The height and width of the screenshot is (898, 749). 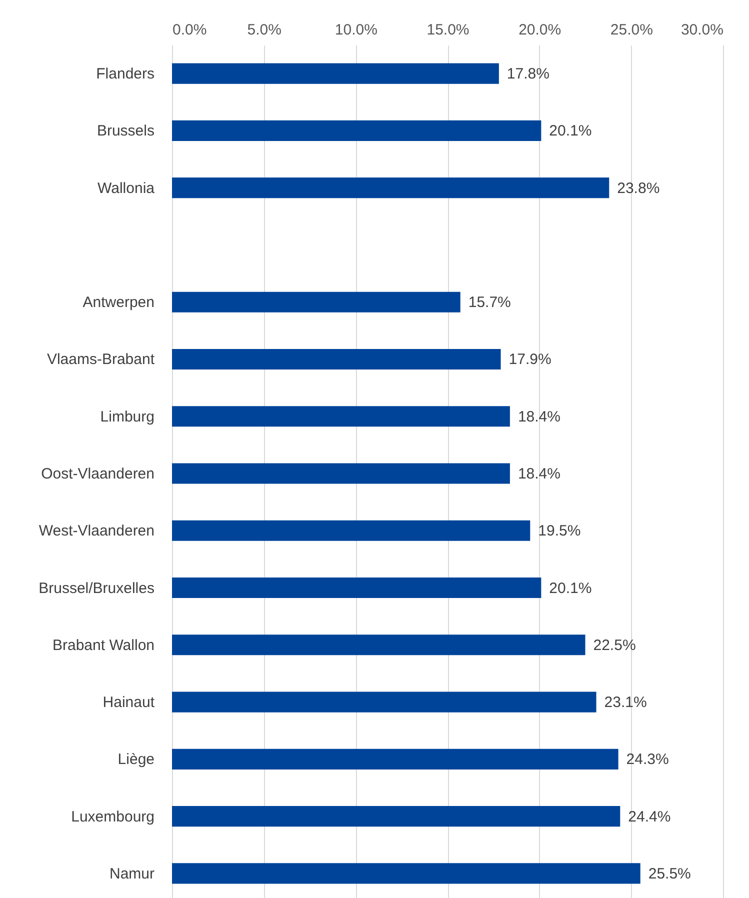 I want to click on y-tick-label: Hainaut, so click(x=129, y=703).